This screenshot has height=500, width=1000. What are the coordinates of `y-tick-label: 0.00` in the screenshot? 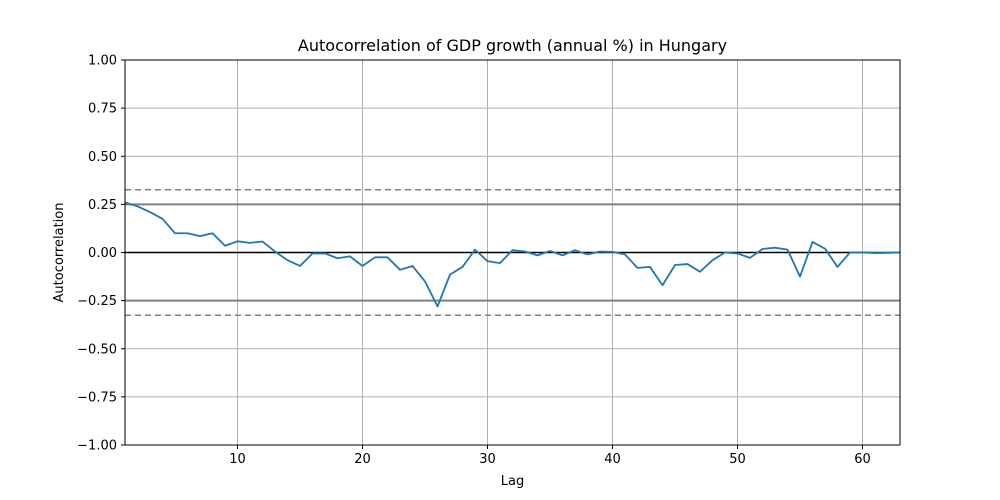 It's located at (102, 253).